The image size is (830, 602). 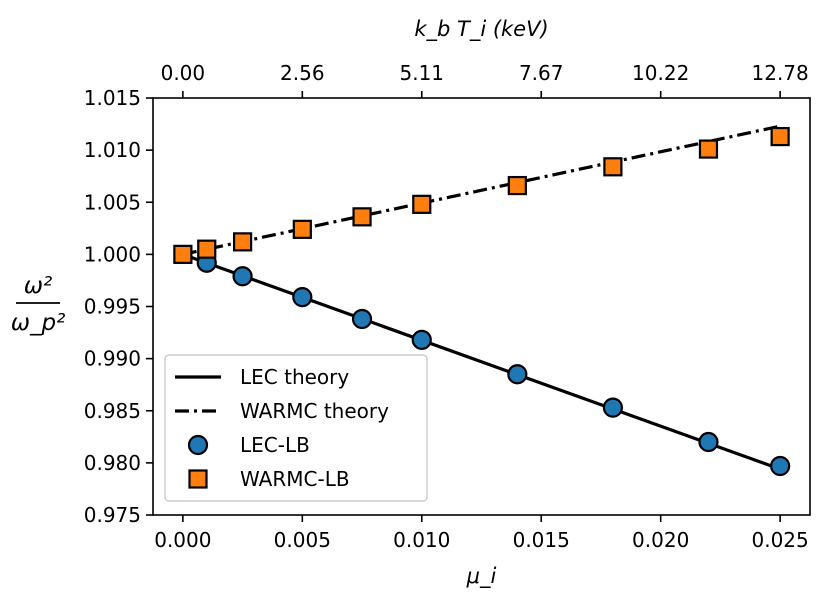 I want to click on top-tick-label: 2.56, so click(x=302, y=73).